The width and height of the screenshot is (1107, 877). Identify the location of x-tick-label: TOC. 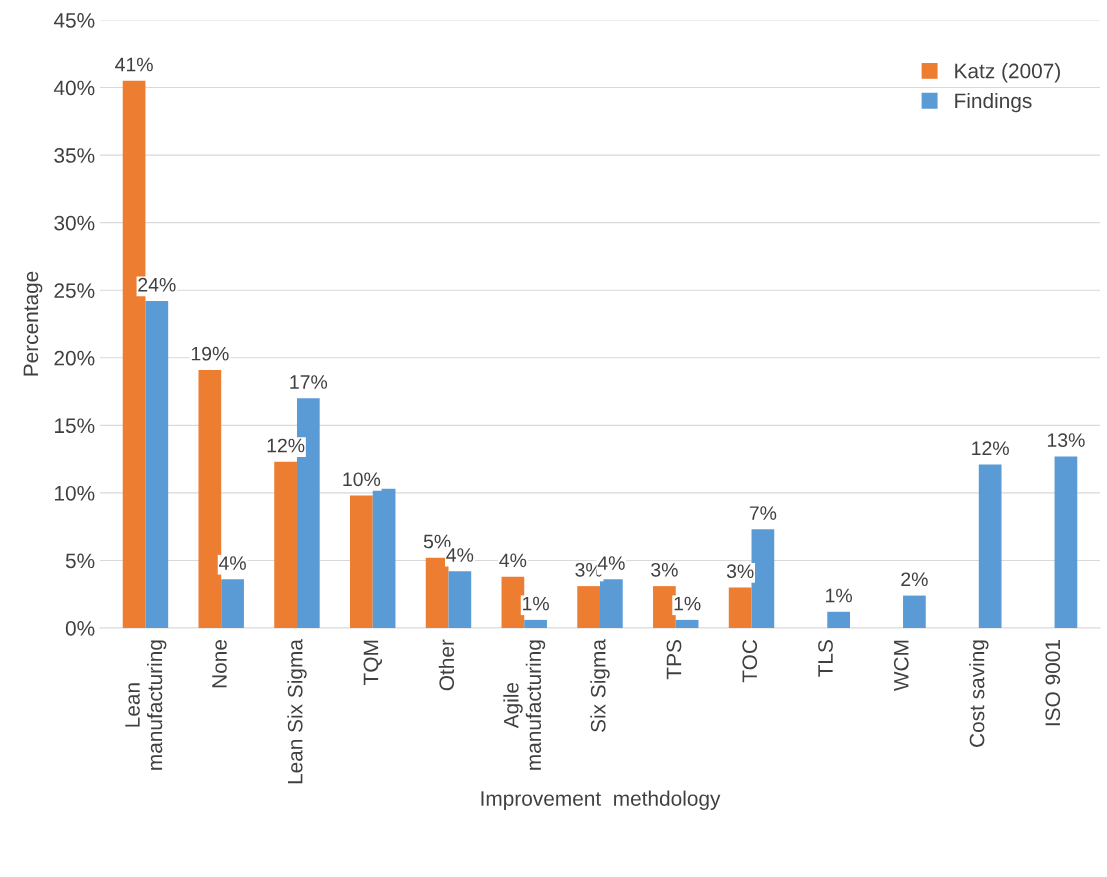
(750, 661).